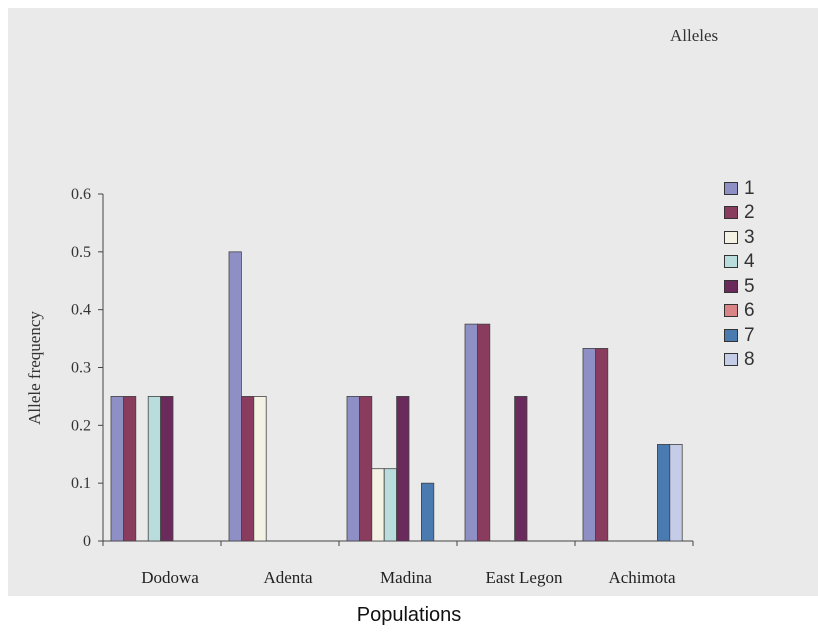  What do you see at coordinates (739, 311) in the screenshot?
I see `legend-item: 6` at bounding box center [739, 311].